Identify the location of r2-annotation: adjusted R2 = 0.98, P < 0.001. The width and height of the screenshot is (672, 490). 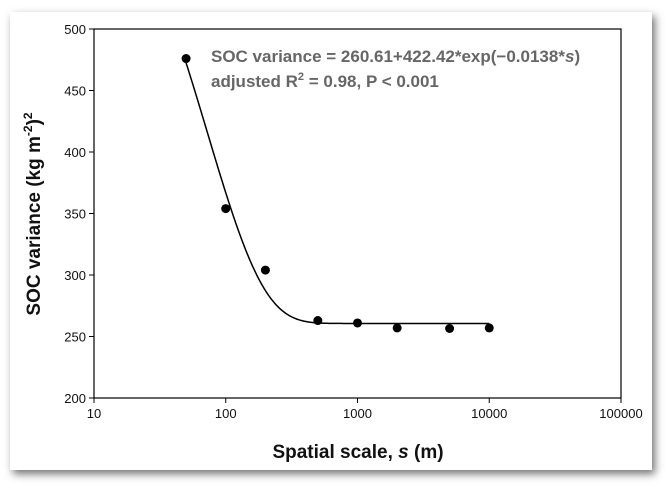
(325, 81).